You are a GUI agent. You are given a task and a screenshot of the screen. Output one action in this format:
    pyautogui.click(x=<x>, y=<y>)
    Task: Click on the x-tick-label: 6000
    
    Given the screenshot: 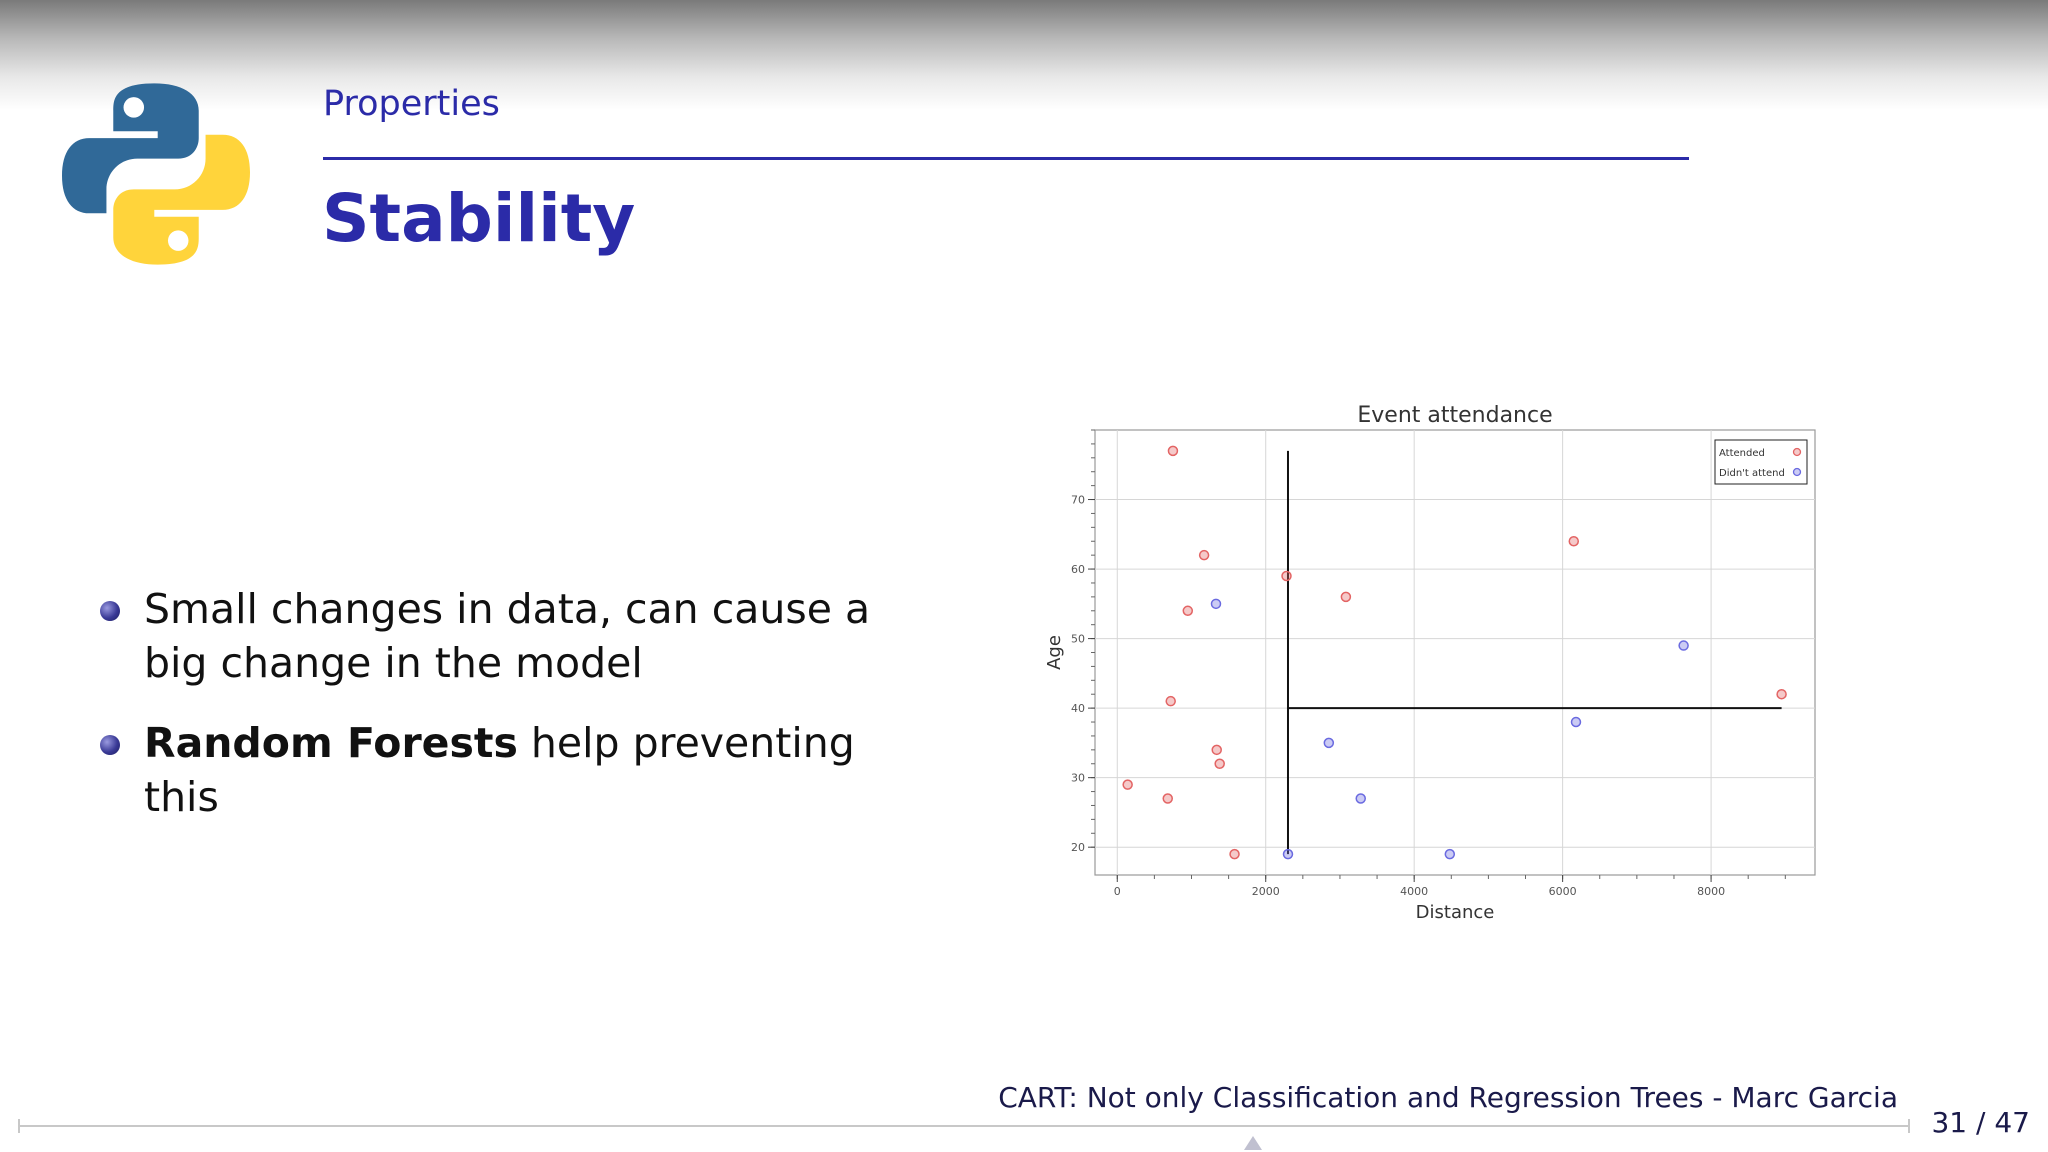 What is the action you would take?
    pyautogui.click(x=1563, y=891)
    